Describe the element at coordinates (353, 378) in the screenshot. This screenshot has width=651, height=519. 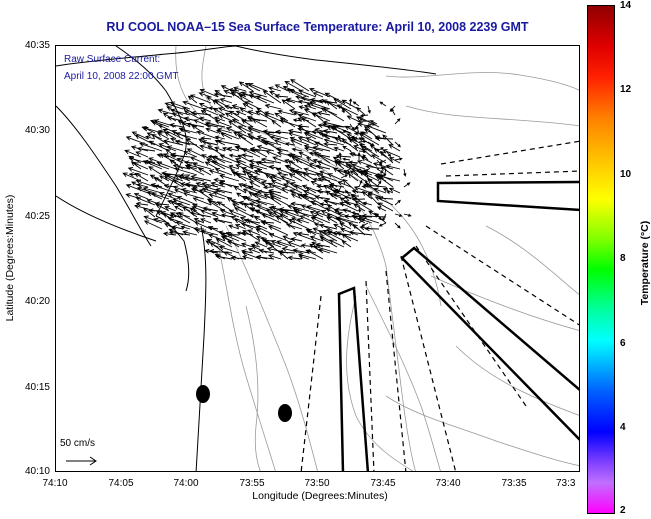
I see `sector-box-south` at that location.